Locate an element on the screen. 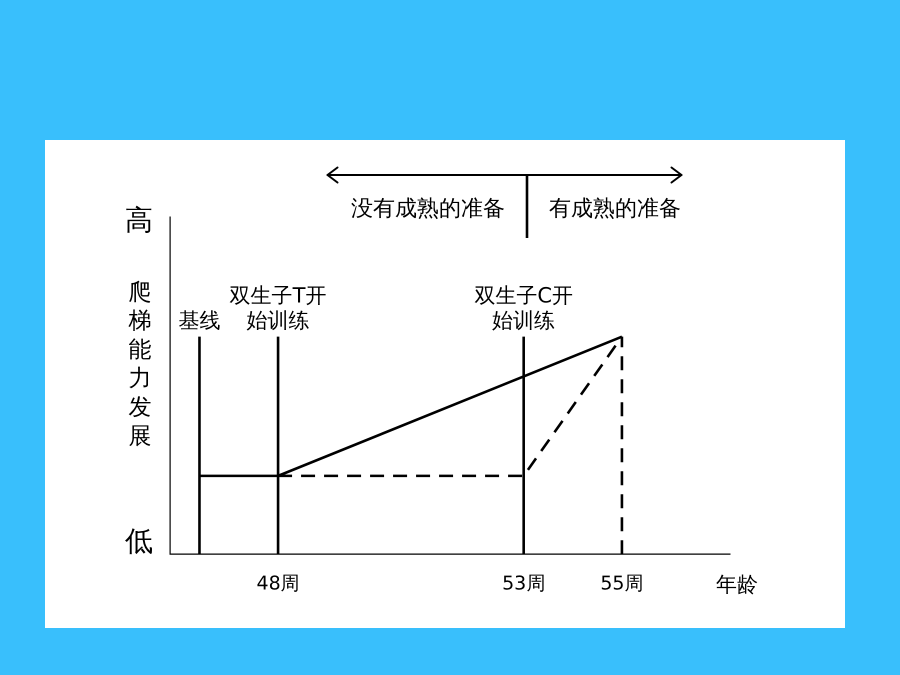  y-axis-title: 爬梯能力发展 is located at coordinates (140, 364).